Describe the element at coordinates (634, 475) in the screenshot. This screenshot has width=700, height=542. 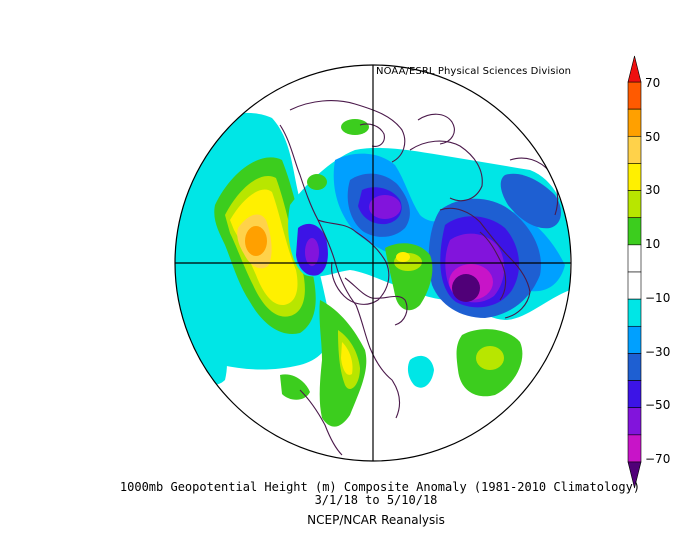
I see `colorbar-min-arrow` at that location.